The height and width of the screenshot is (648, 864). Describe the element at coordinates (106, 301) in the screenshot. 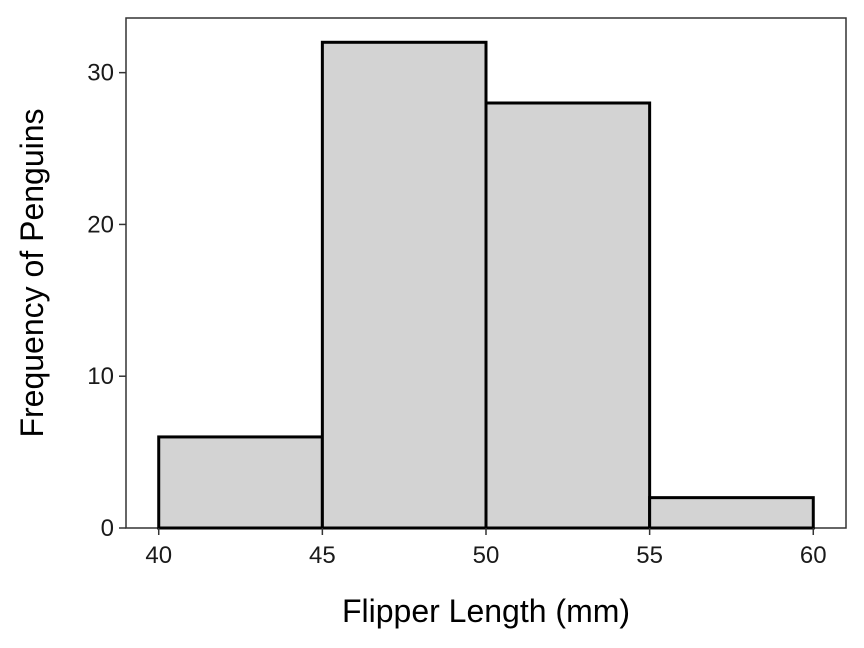

I see `y-axis: 0 10 20 30` at that location.